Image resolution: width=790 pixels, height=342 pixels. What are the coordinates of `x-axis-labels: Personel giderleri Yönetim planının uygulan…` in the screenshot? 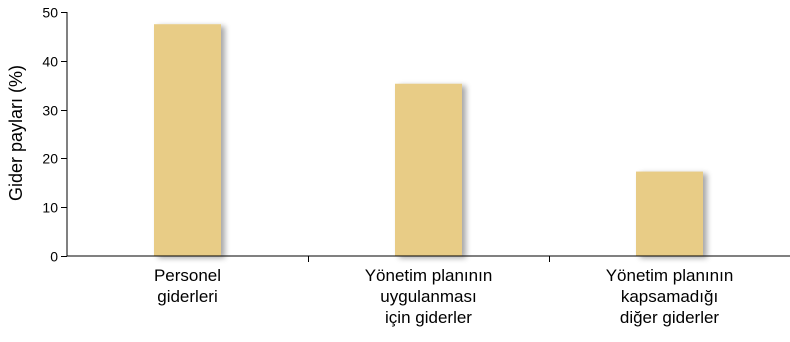 It's located at (443, 296).